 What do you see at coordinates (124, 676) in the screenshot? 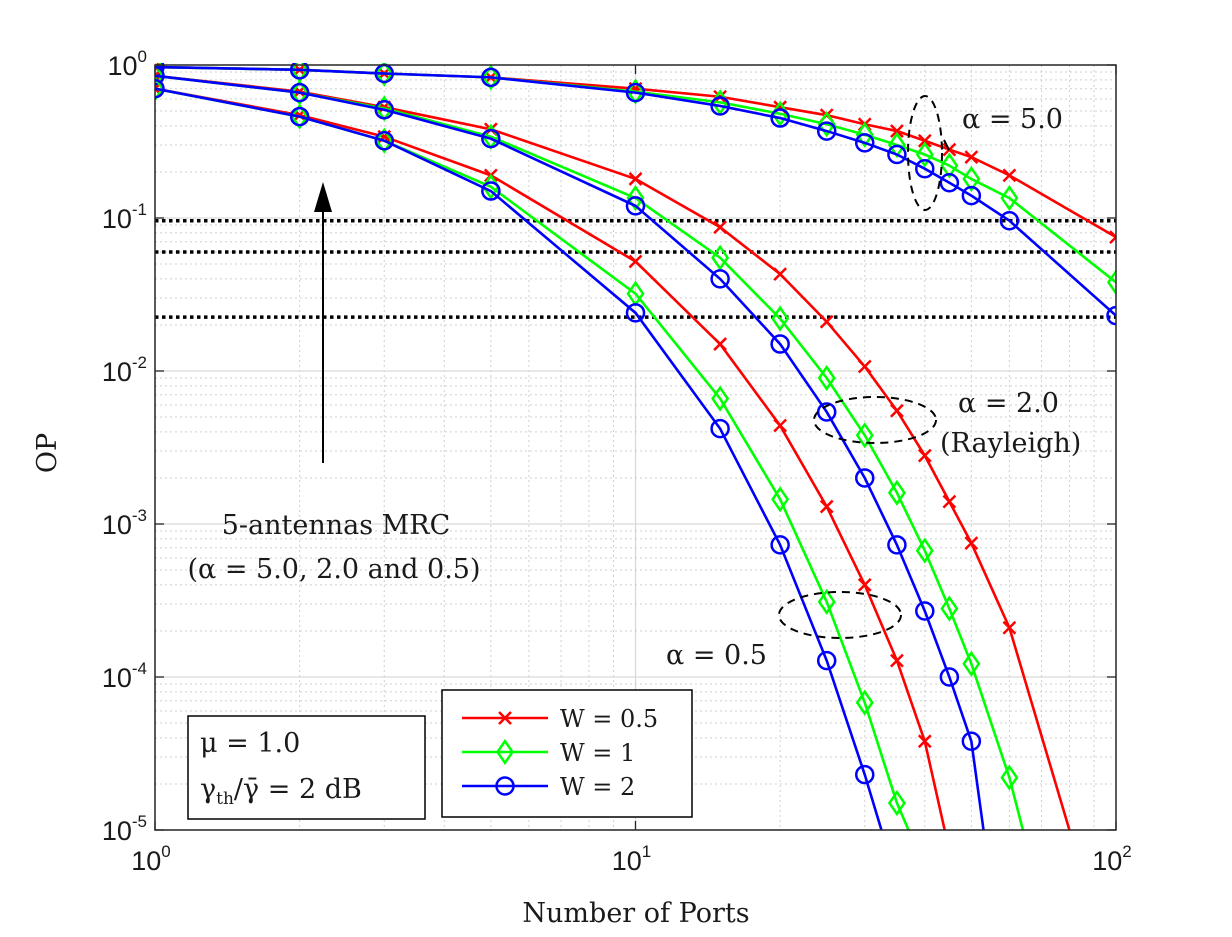
I see `y-tick-label: 10⁻⁴` at bounding box center [124, 676].